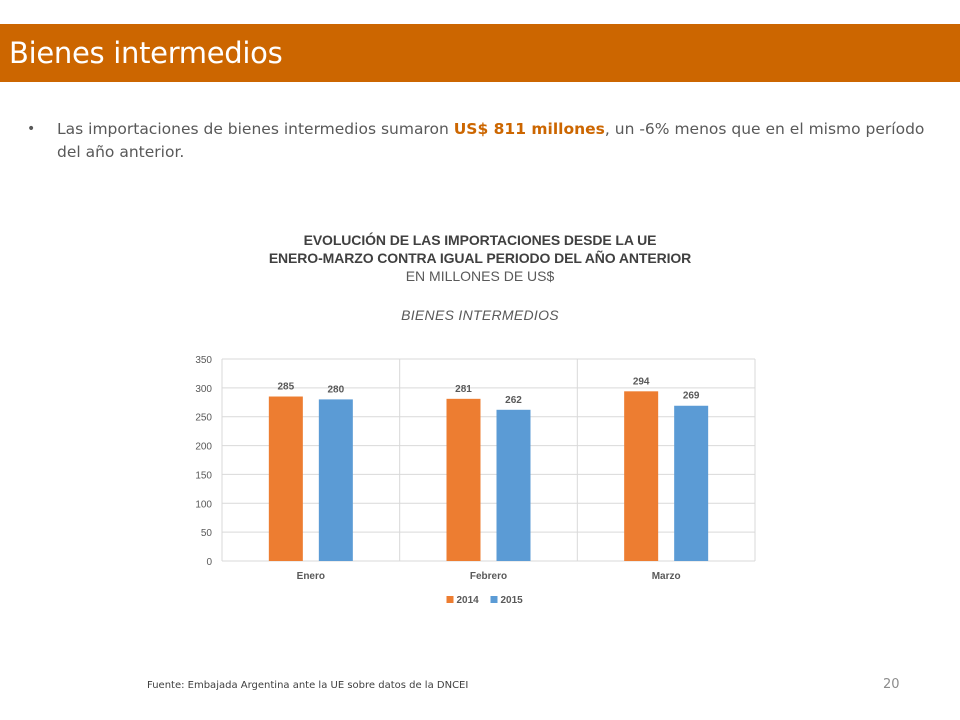 The height and width of the screenshot is (720, 960). What do you see at coordinates (691, 483) in the screenshot?
I see `bar-marzo-2015` at bounding box center [691, 483].